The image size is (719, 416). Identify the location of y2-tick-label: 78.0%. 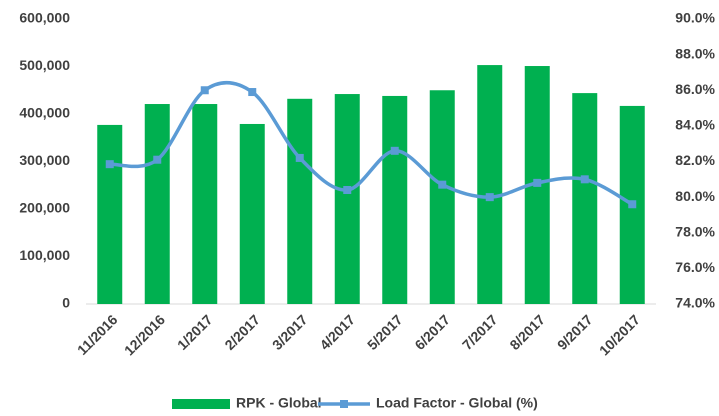
(695, 231).